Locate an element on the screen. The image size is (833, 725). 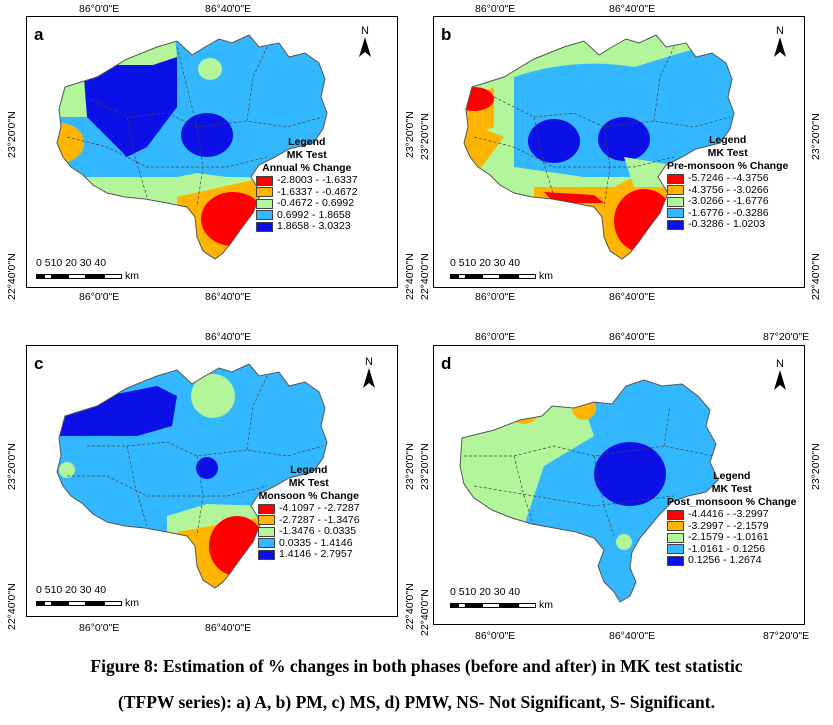
legend-range: -0.3286 - 1.0203 is located at coordinates (727, 224).